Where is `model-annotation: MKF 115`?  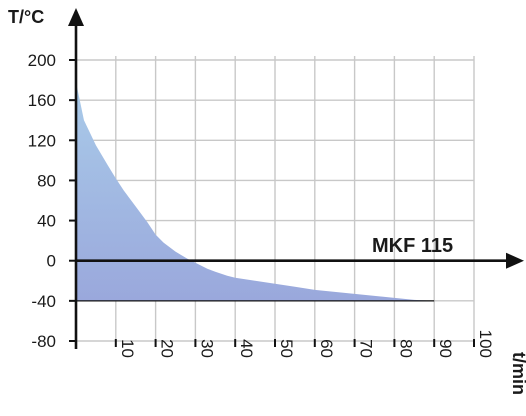
model-annotation: MKF 115 is located at coordinates (412, 246).